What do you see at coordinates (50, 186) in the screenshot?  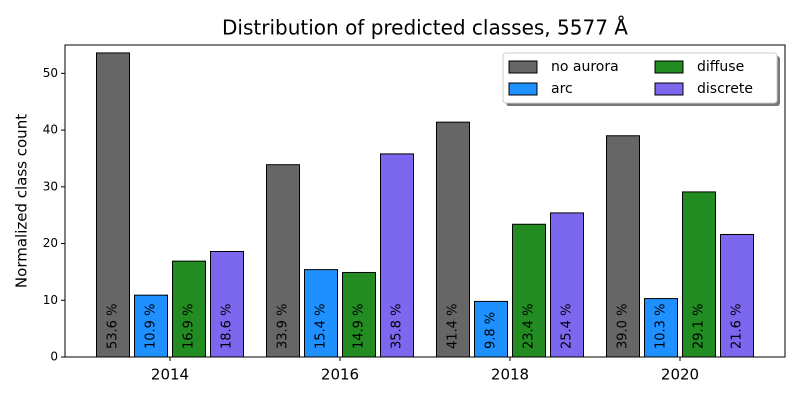 I see `y-tick-label: 30` at bounding box center [50, 186].